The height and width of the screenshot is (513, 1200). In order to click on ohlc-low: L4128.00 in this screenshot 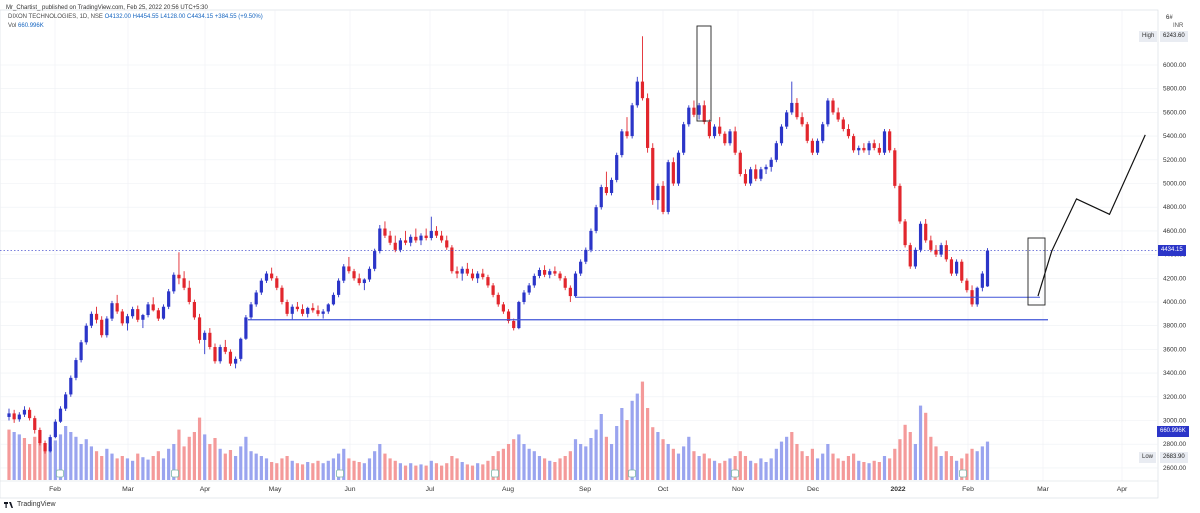, I will do `click(173, 17)`.